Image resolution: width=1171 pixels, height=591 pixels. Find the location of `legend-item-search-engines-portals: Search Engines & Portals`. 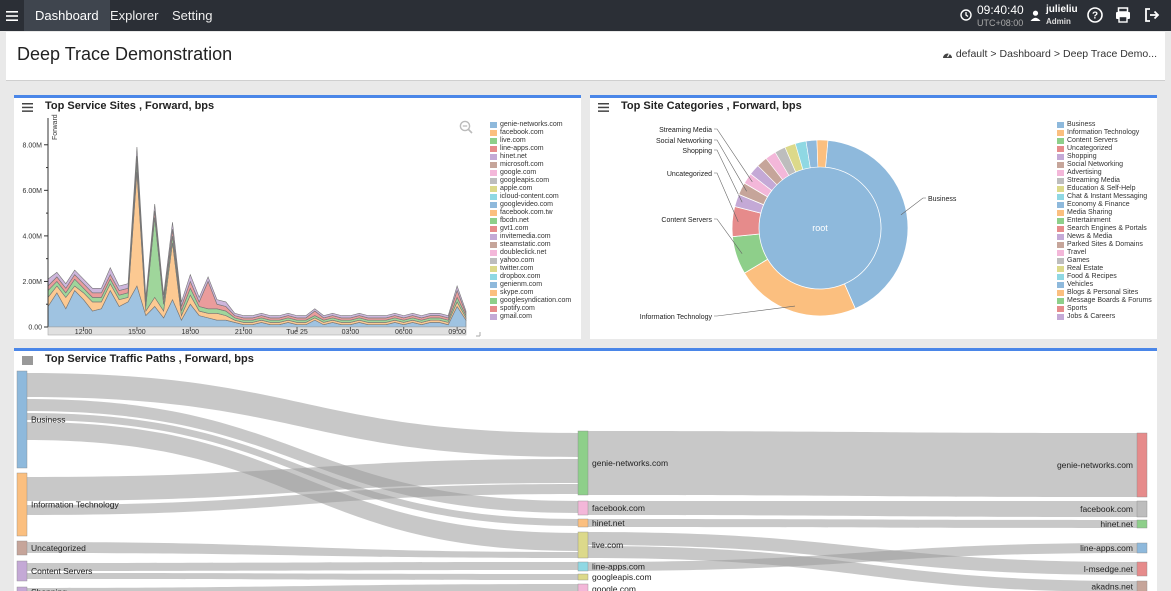

legend-item-search-engines-portals: Search Engines & Portals is located at coordinates (1104, 229).